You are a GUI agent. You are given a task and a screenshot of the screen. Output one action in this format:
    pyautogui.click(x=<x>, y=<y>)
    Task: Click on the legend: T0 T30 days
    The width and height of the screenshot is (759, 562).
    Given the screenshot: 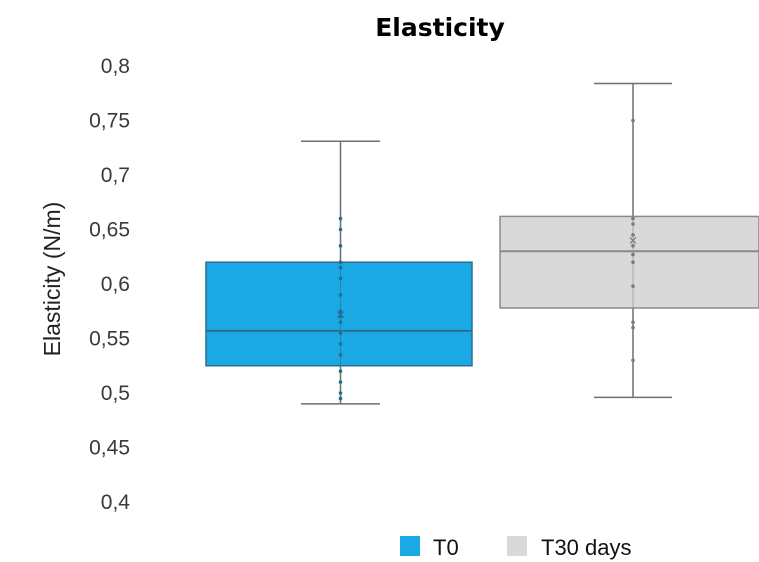 What is the action you would take?
    pyautogui.click(x=516, y=547)
    